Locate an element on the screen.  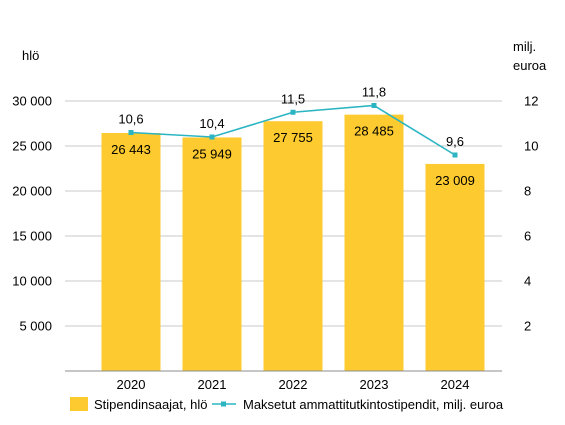
line-value-label: 11,5 is located at coordinates (293, 98).